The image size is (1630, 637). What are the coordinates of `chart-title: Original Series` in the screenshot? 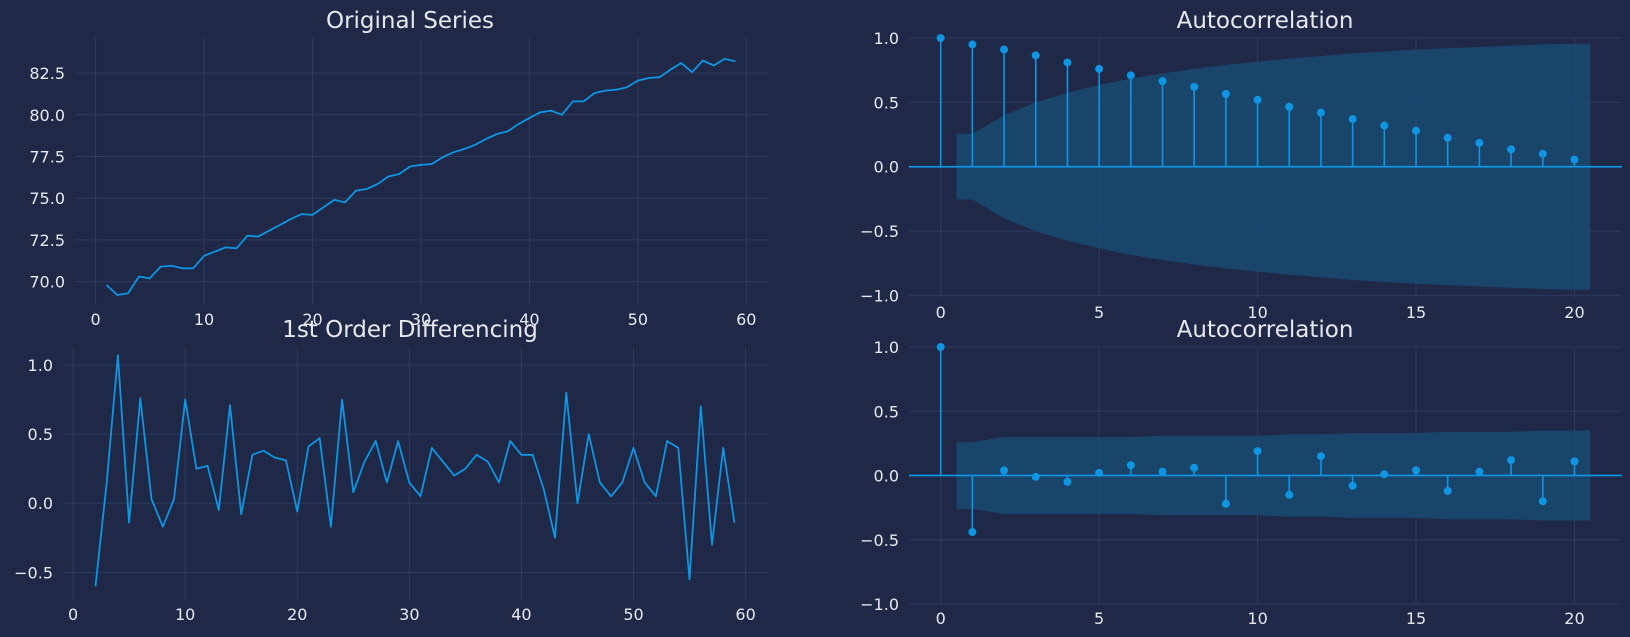 It's located at (410, 21).